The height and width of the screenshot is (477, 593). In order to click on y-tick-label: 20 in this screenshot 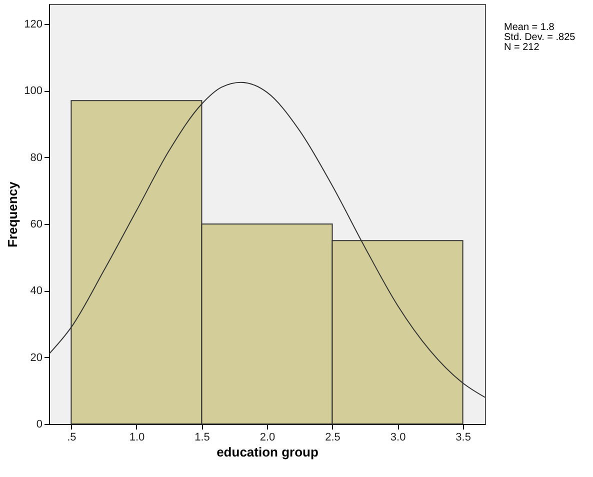, I will do `click(36, 358)`.